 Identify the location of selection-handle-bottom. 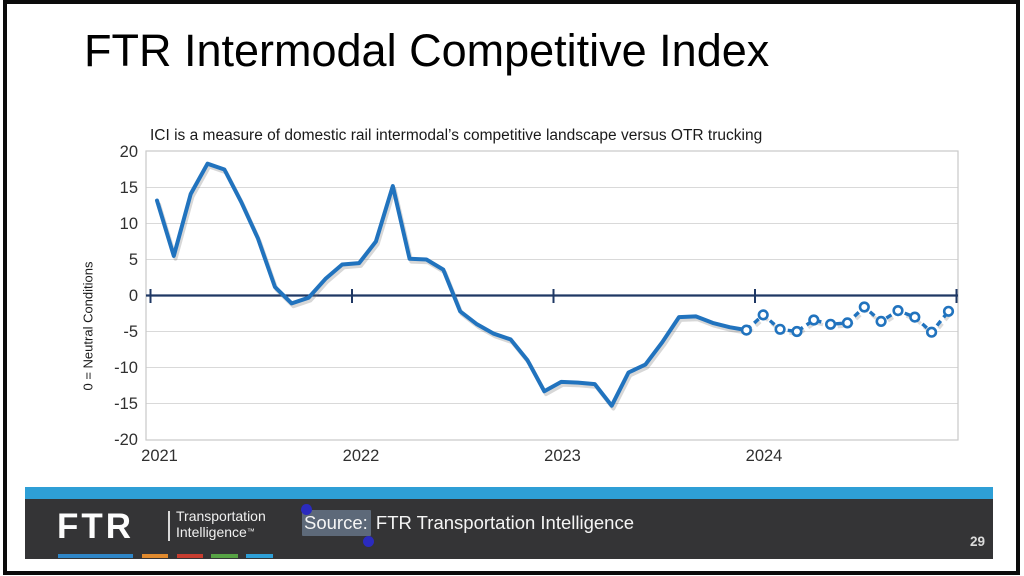
(368, 541).